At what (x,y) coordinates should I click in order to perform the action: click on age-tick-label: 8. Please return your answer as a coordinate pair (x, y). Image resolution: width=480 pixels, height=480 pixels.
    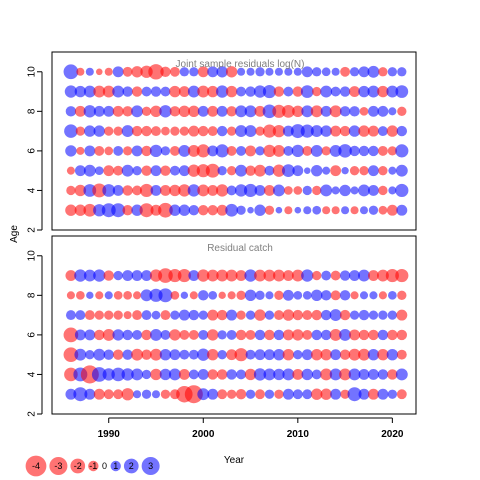
    Looking at the image, I should click on (32, 295).